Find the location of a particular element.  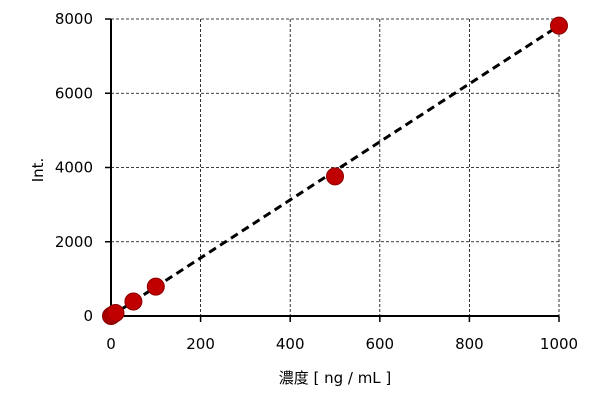

x-tick-label: 600 is located at coordinates (379, 344).